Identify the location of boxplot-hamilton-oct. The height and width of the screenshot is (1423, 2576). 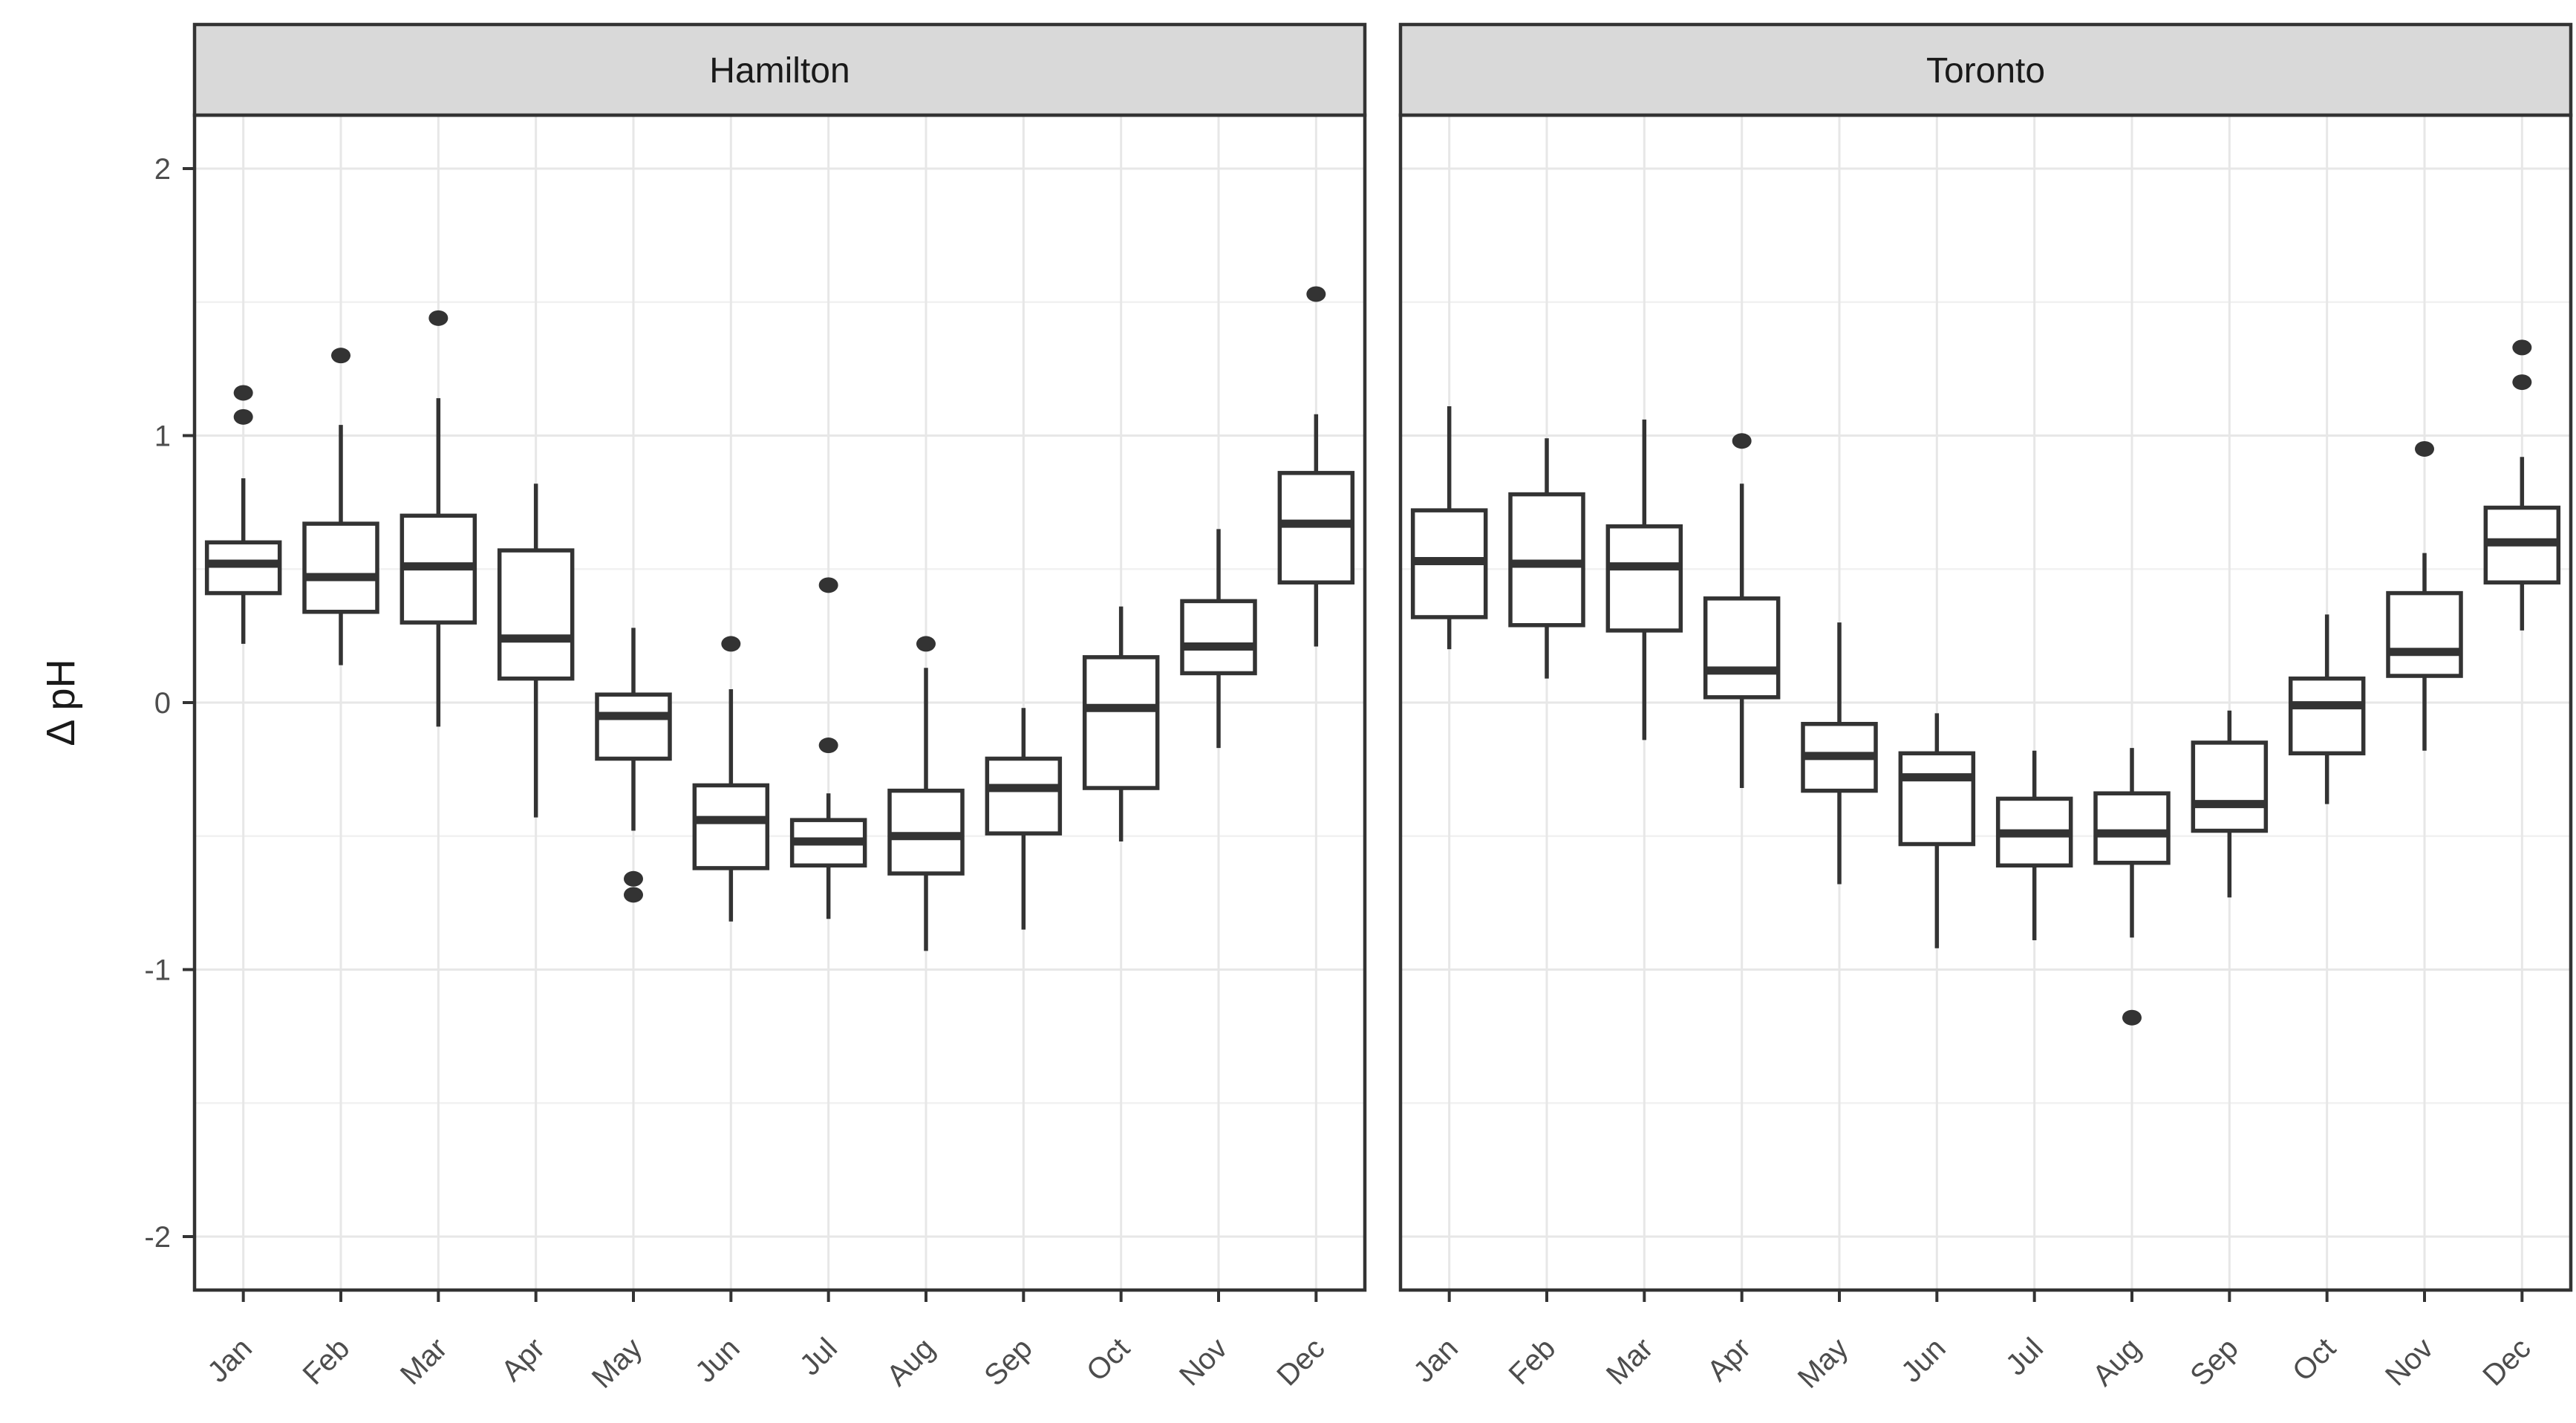
(1121, 723).